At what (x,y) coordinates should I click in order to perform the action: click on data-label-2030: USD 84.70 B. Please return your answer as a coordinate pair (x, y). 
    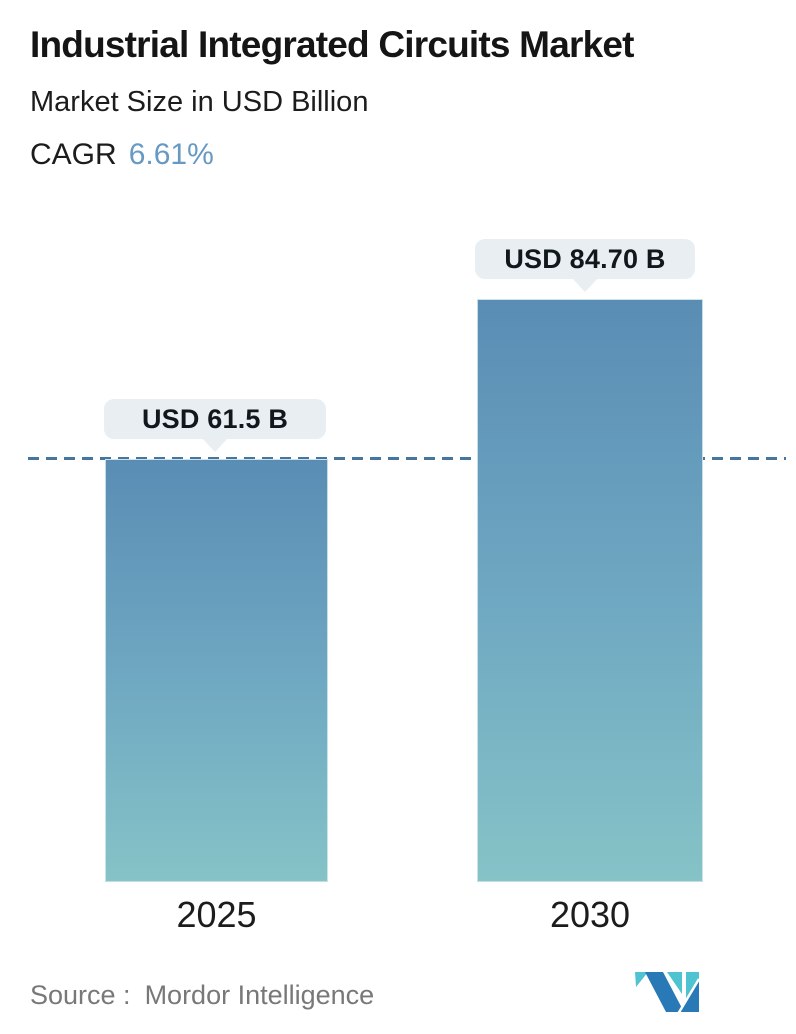
    Looking at the image, I should click on (585, 259).